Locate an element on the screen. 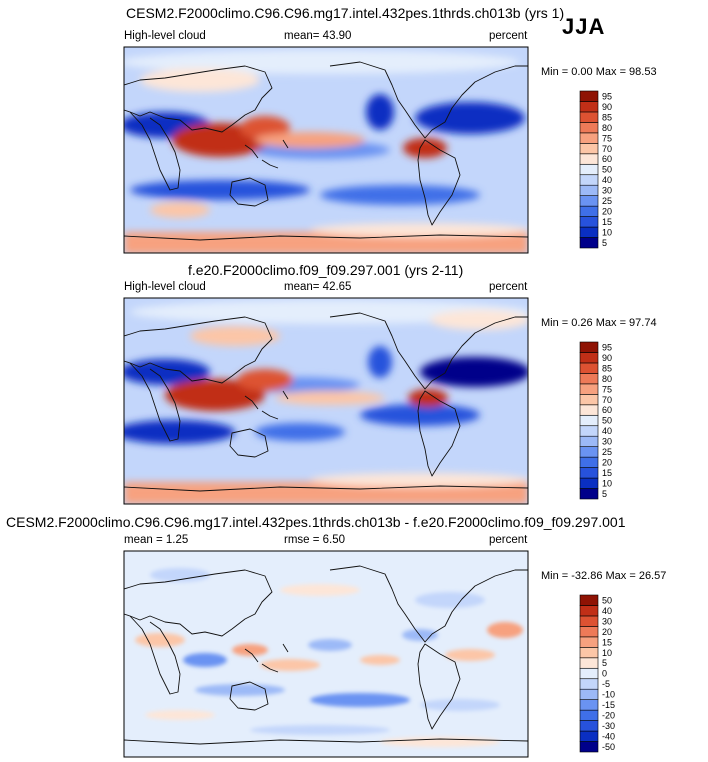 The width and height of the screenshot is (708, 762). colorbar-1-tick-label: 40 is located at coordinates (607, 180).